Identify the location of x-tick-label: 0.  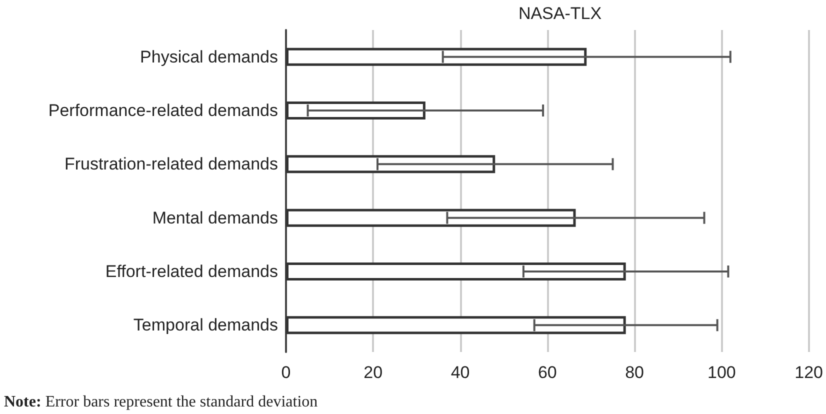
(286, 372).